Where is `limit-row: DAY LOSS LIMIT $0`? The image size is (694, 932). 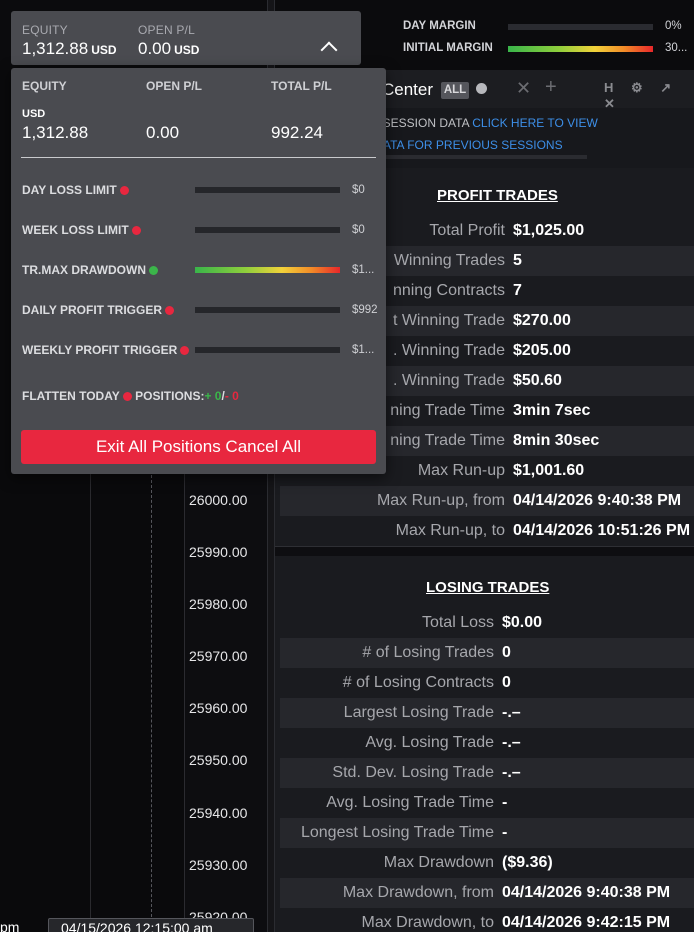 limit-row: DAY LOSS LIMIT $0 is located at coordinates (202, 191).